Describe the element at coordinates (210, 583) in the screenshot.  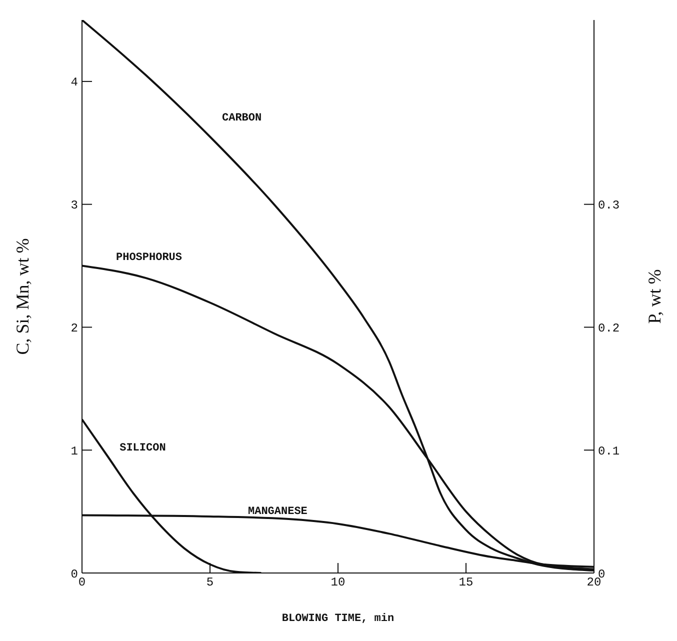
I see `x-tick-label: 5` at that location.